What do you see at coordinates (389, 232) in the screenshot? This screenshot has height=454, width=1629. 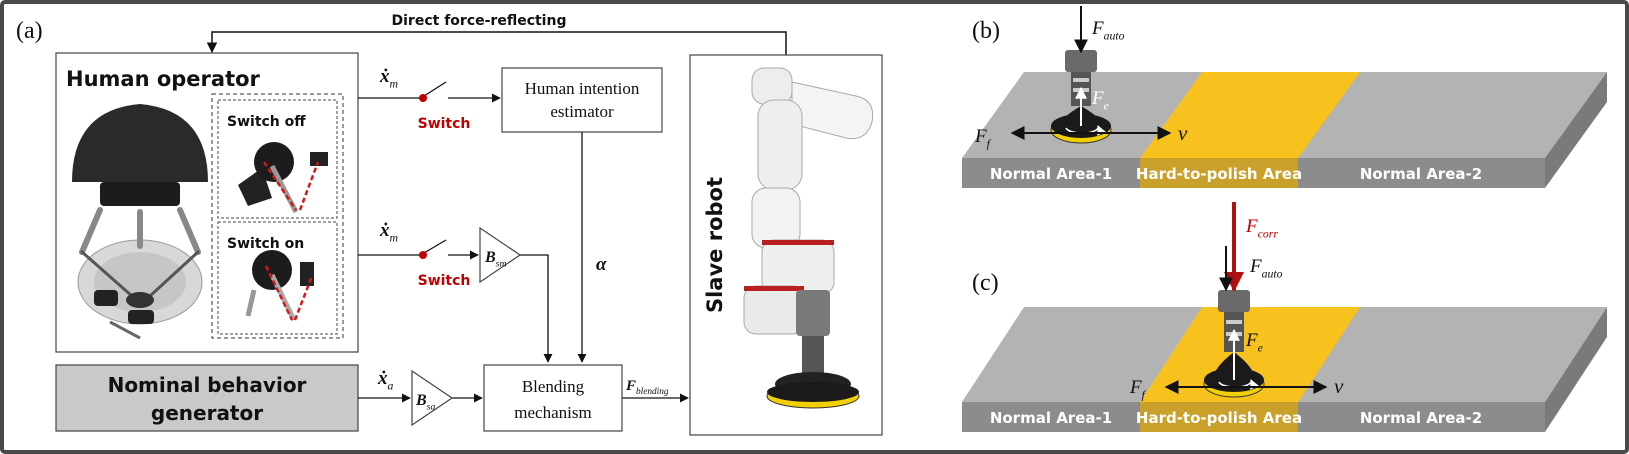 I see `xm-bottom-label: ẋm` at bounding box center [389, 232].